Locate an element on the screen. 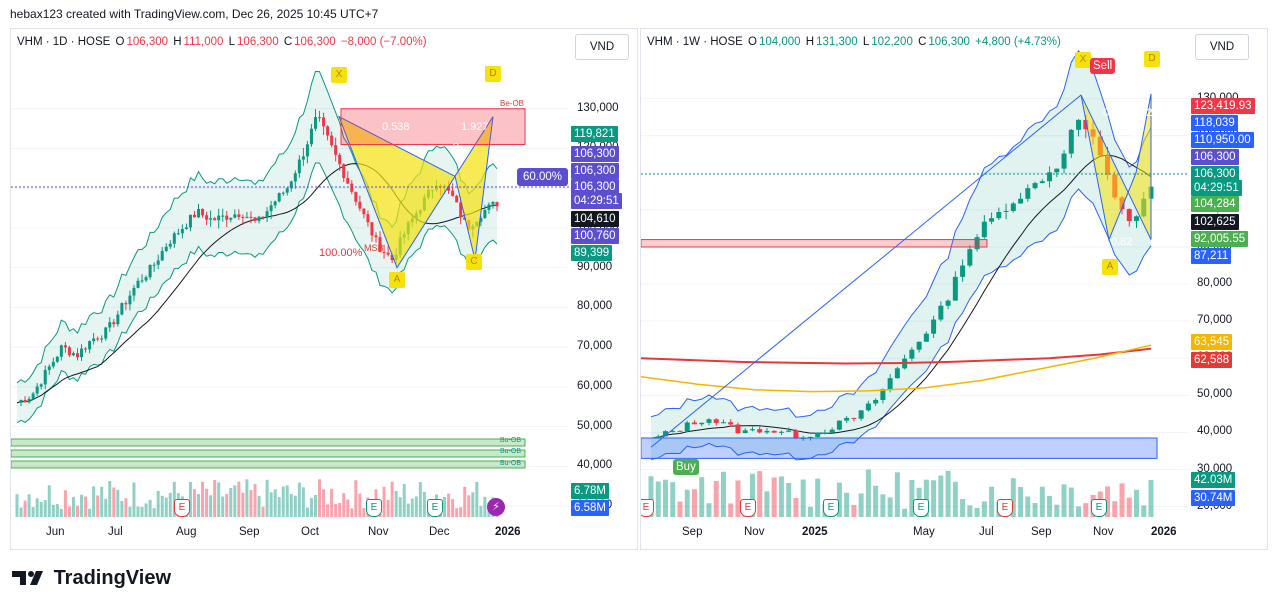  lightning-icon: ⚡ is located at coordinates (496, 507).